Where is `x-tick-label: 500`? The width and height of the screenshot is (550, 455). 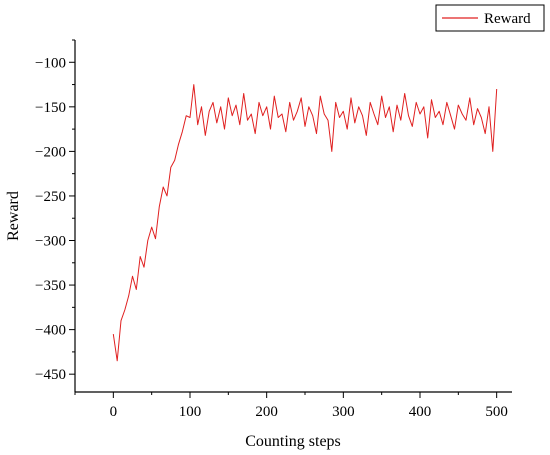 x-tick-label: 500 is located at coordinates (496, 412).